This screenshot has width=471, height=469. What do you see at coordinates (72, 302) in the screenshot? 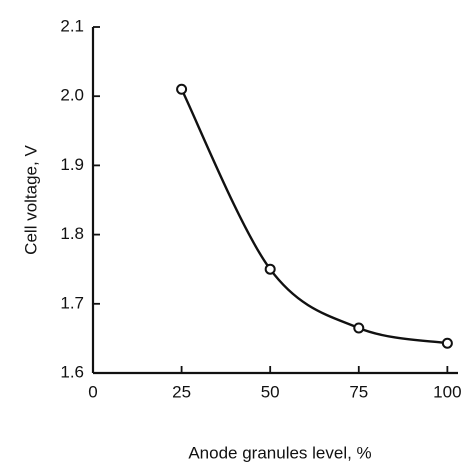
I see `y-tick-label: 1.7` at bounding box center [72, 302].